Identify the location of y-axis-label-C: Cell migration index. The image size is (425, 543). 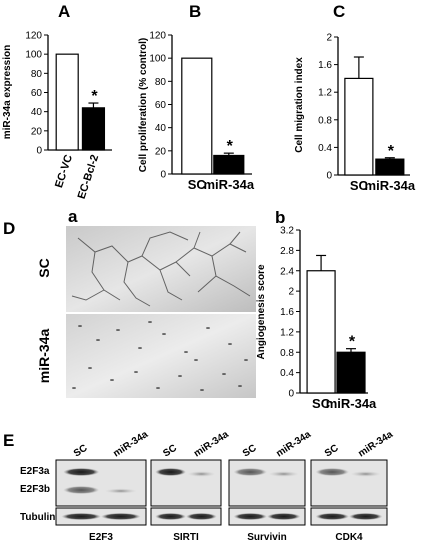
(299, 105).